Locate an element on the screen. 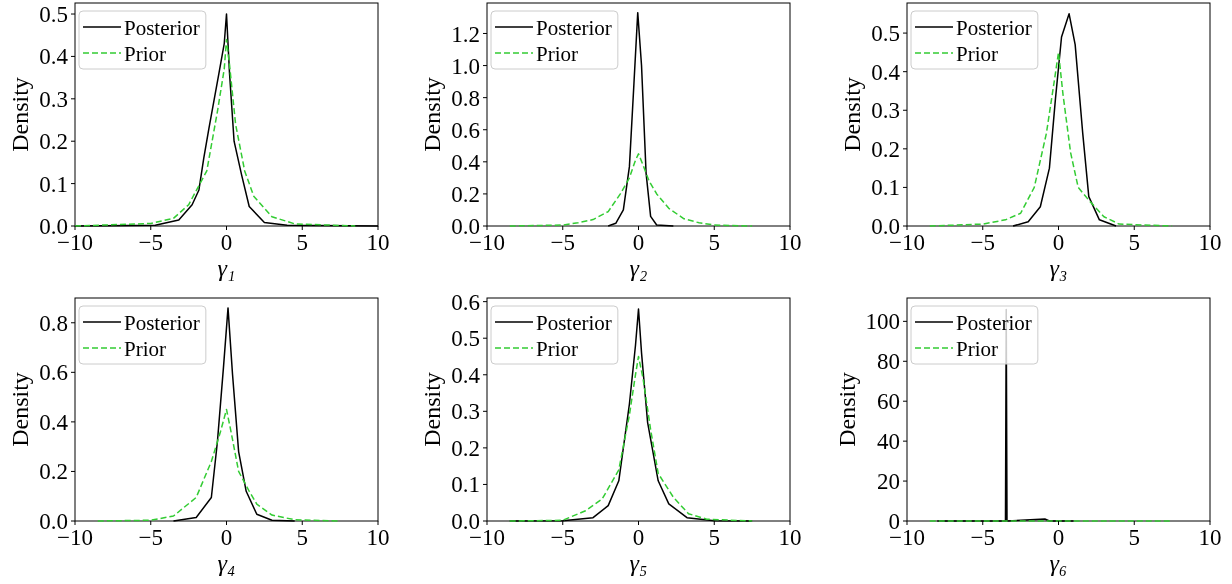 The width and height of the screenshot is (1232, 584). x-axis-title: γ₅ is located at coordinates (638, 563).